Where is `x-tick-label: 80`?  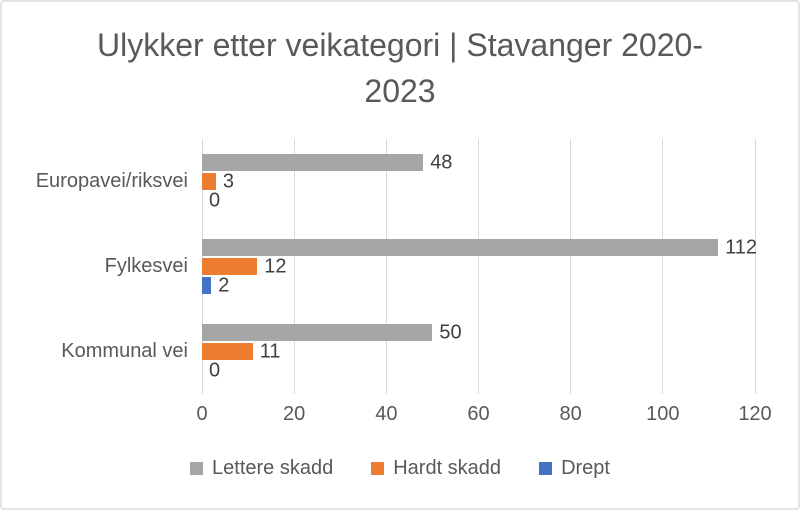 x-tick-label: 80 is located at coordinates (570, 414).